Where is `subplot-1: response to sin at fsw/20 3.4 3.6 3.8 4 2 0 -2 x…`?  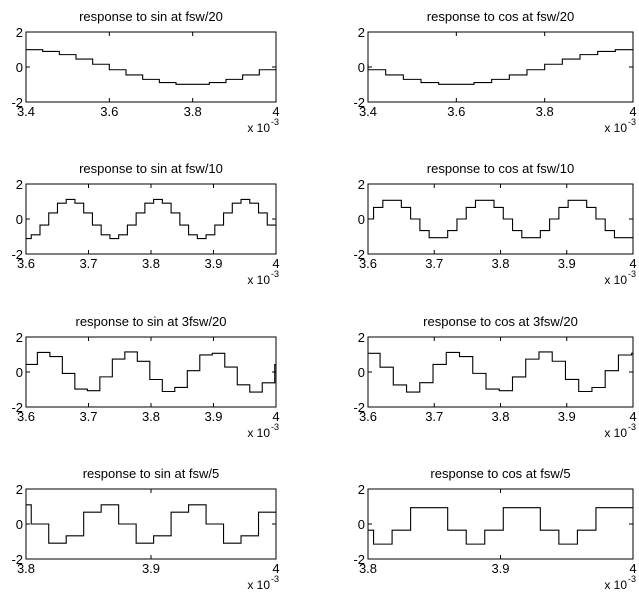
subplot-1: response to sin at fsw/20 3.4 3.6 3.8 4 2 0 -2 x… is located at coordinates (145, 72).